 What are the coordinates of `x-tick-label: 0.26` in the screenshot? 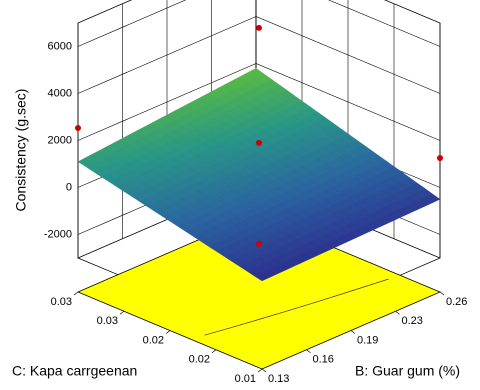 It's located at (456, 302).